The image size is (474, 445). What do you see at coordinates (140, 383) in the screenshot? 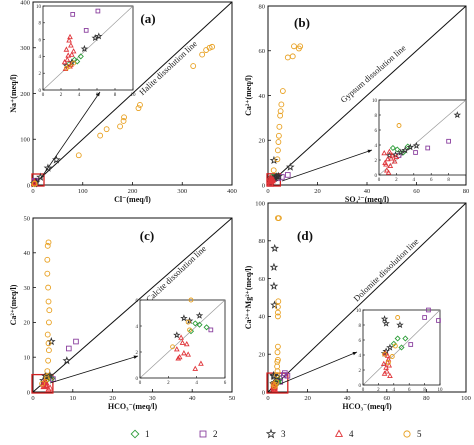
I see `inset-x-tick-label: 0` at bounding box center [140, 383].